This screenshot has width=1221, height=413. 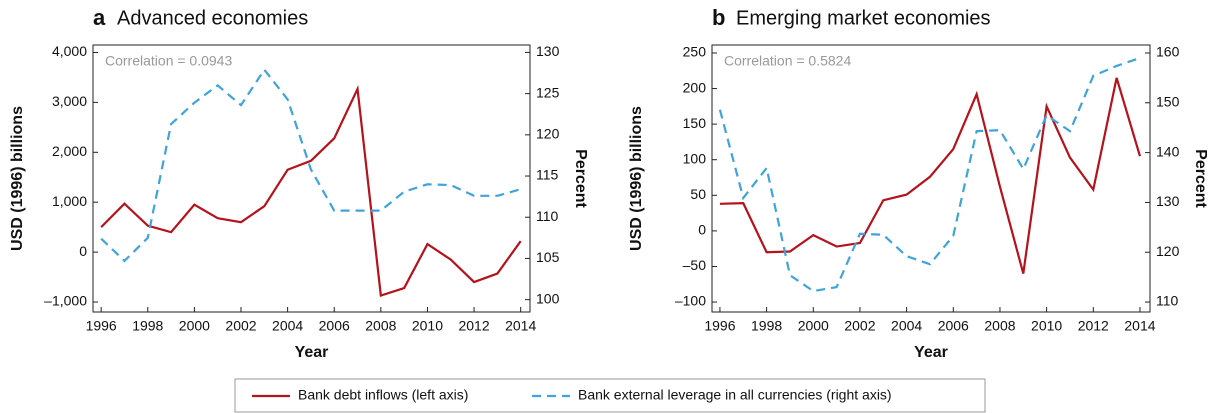 What do you see at coordinates (383, 395) in the screenshot?
I see `legend-label: Bank debt inflows (left axis)` at bounding box center [383, 395].